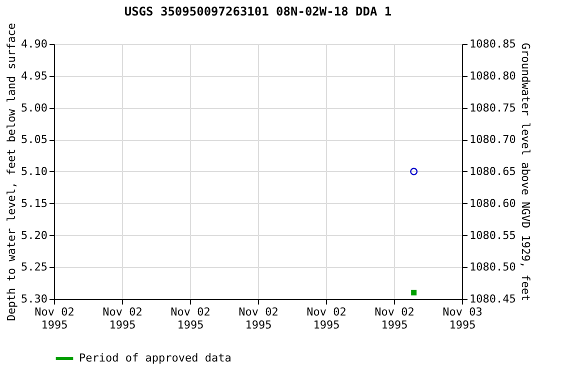  Describe the element at coordinates (493, 235) in the screenshot. I see `y2-tick-label: 1080.55` at that location.